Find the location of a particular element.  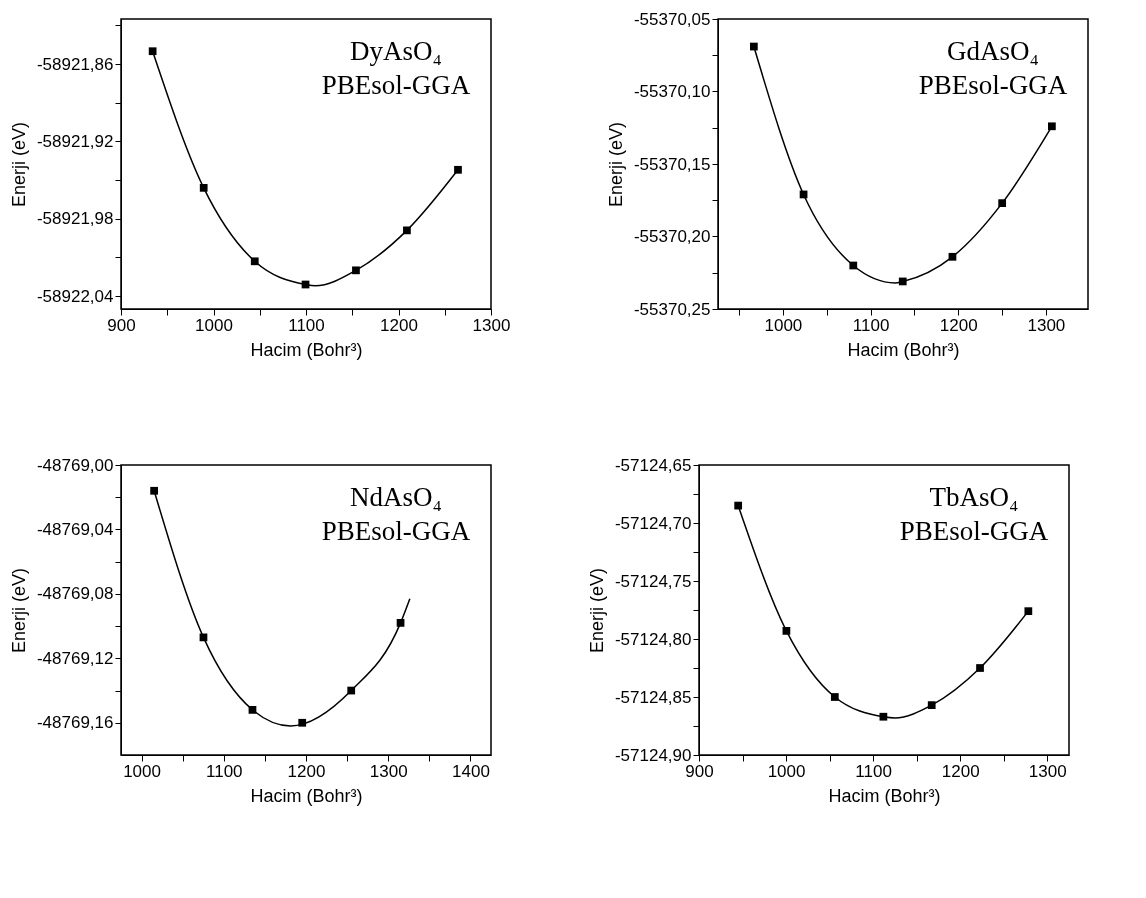

y-tick-label: -57124,65 is located at coordinates (653, 465).